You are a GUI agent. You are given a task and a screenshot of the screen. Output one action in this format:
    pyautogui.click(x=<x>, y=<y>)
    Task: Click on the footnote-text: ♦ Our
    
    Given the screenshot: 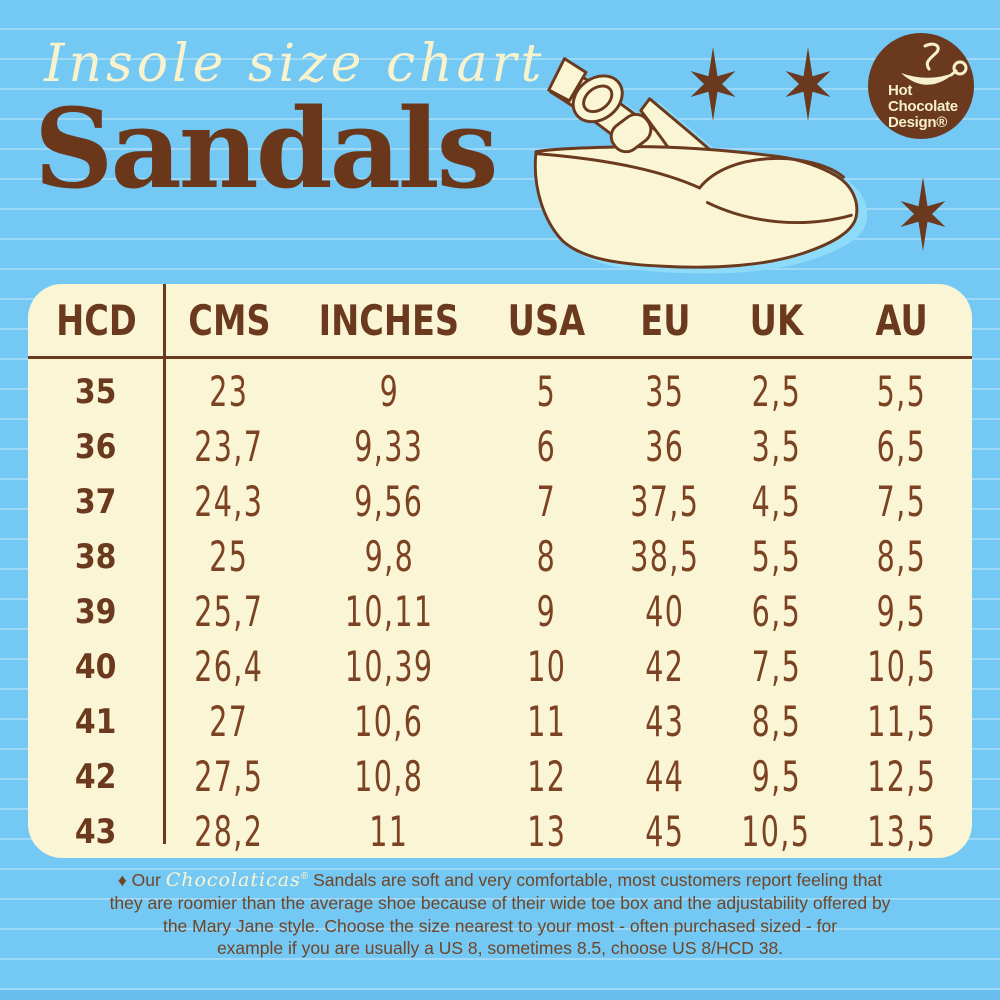 What is the action you would take?
    pyautogui.click(x=141, y=879)
    